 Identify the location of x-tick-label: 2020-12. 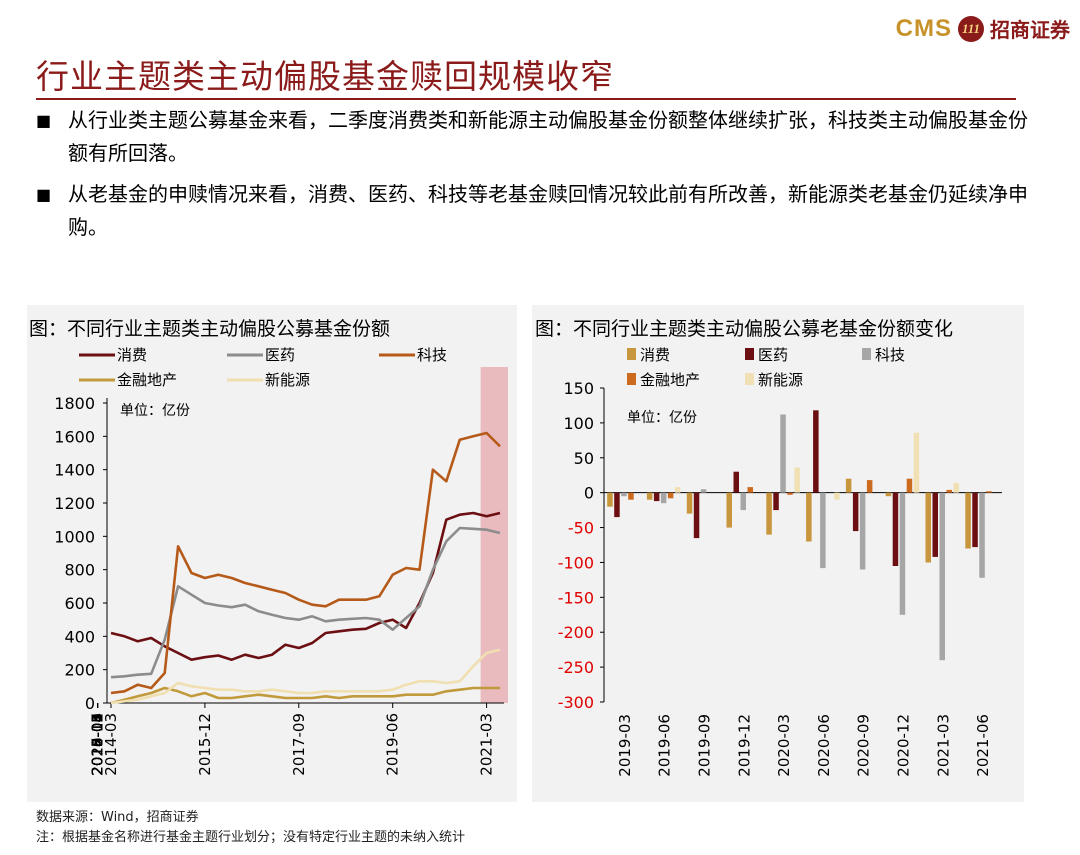
(904, 745).